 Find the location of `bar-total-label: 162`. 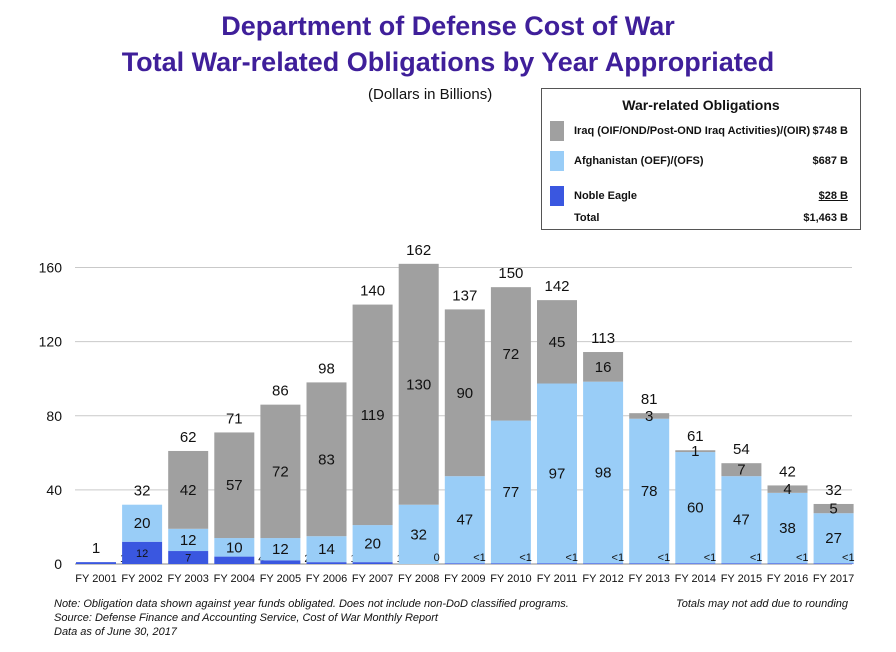

bar-total-label: 162 is located at coordinates (418, 250).